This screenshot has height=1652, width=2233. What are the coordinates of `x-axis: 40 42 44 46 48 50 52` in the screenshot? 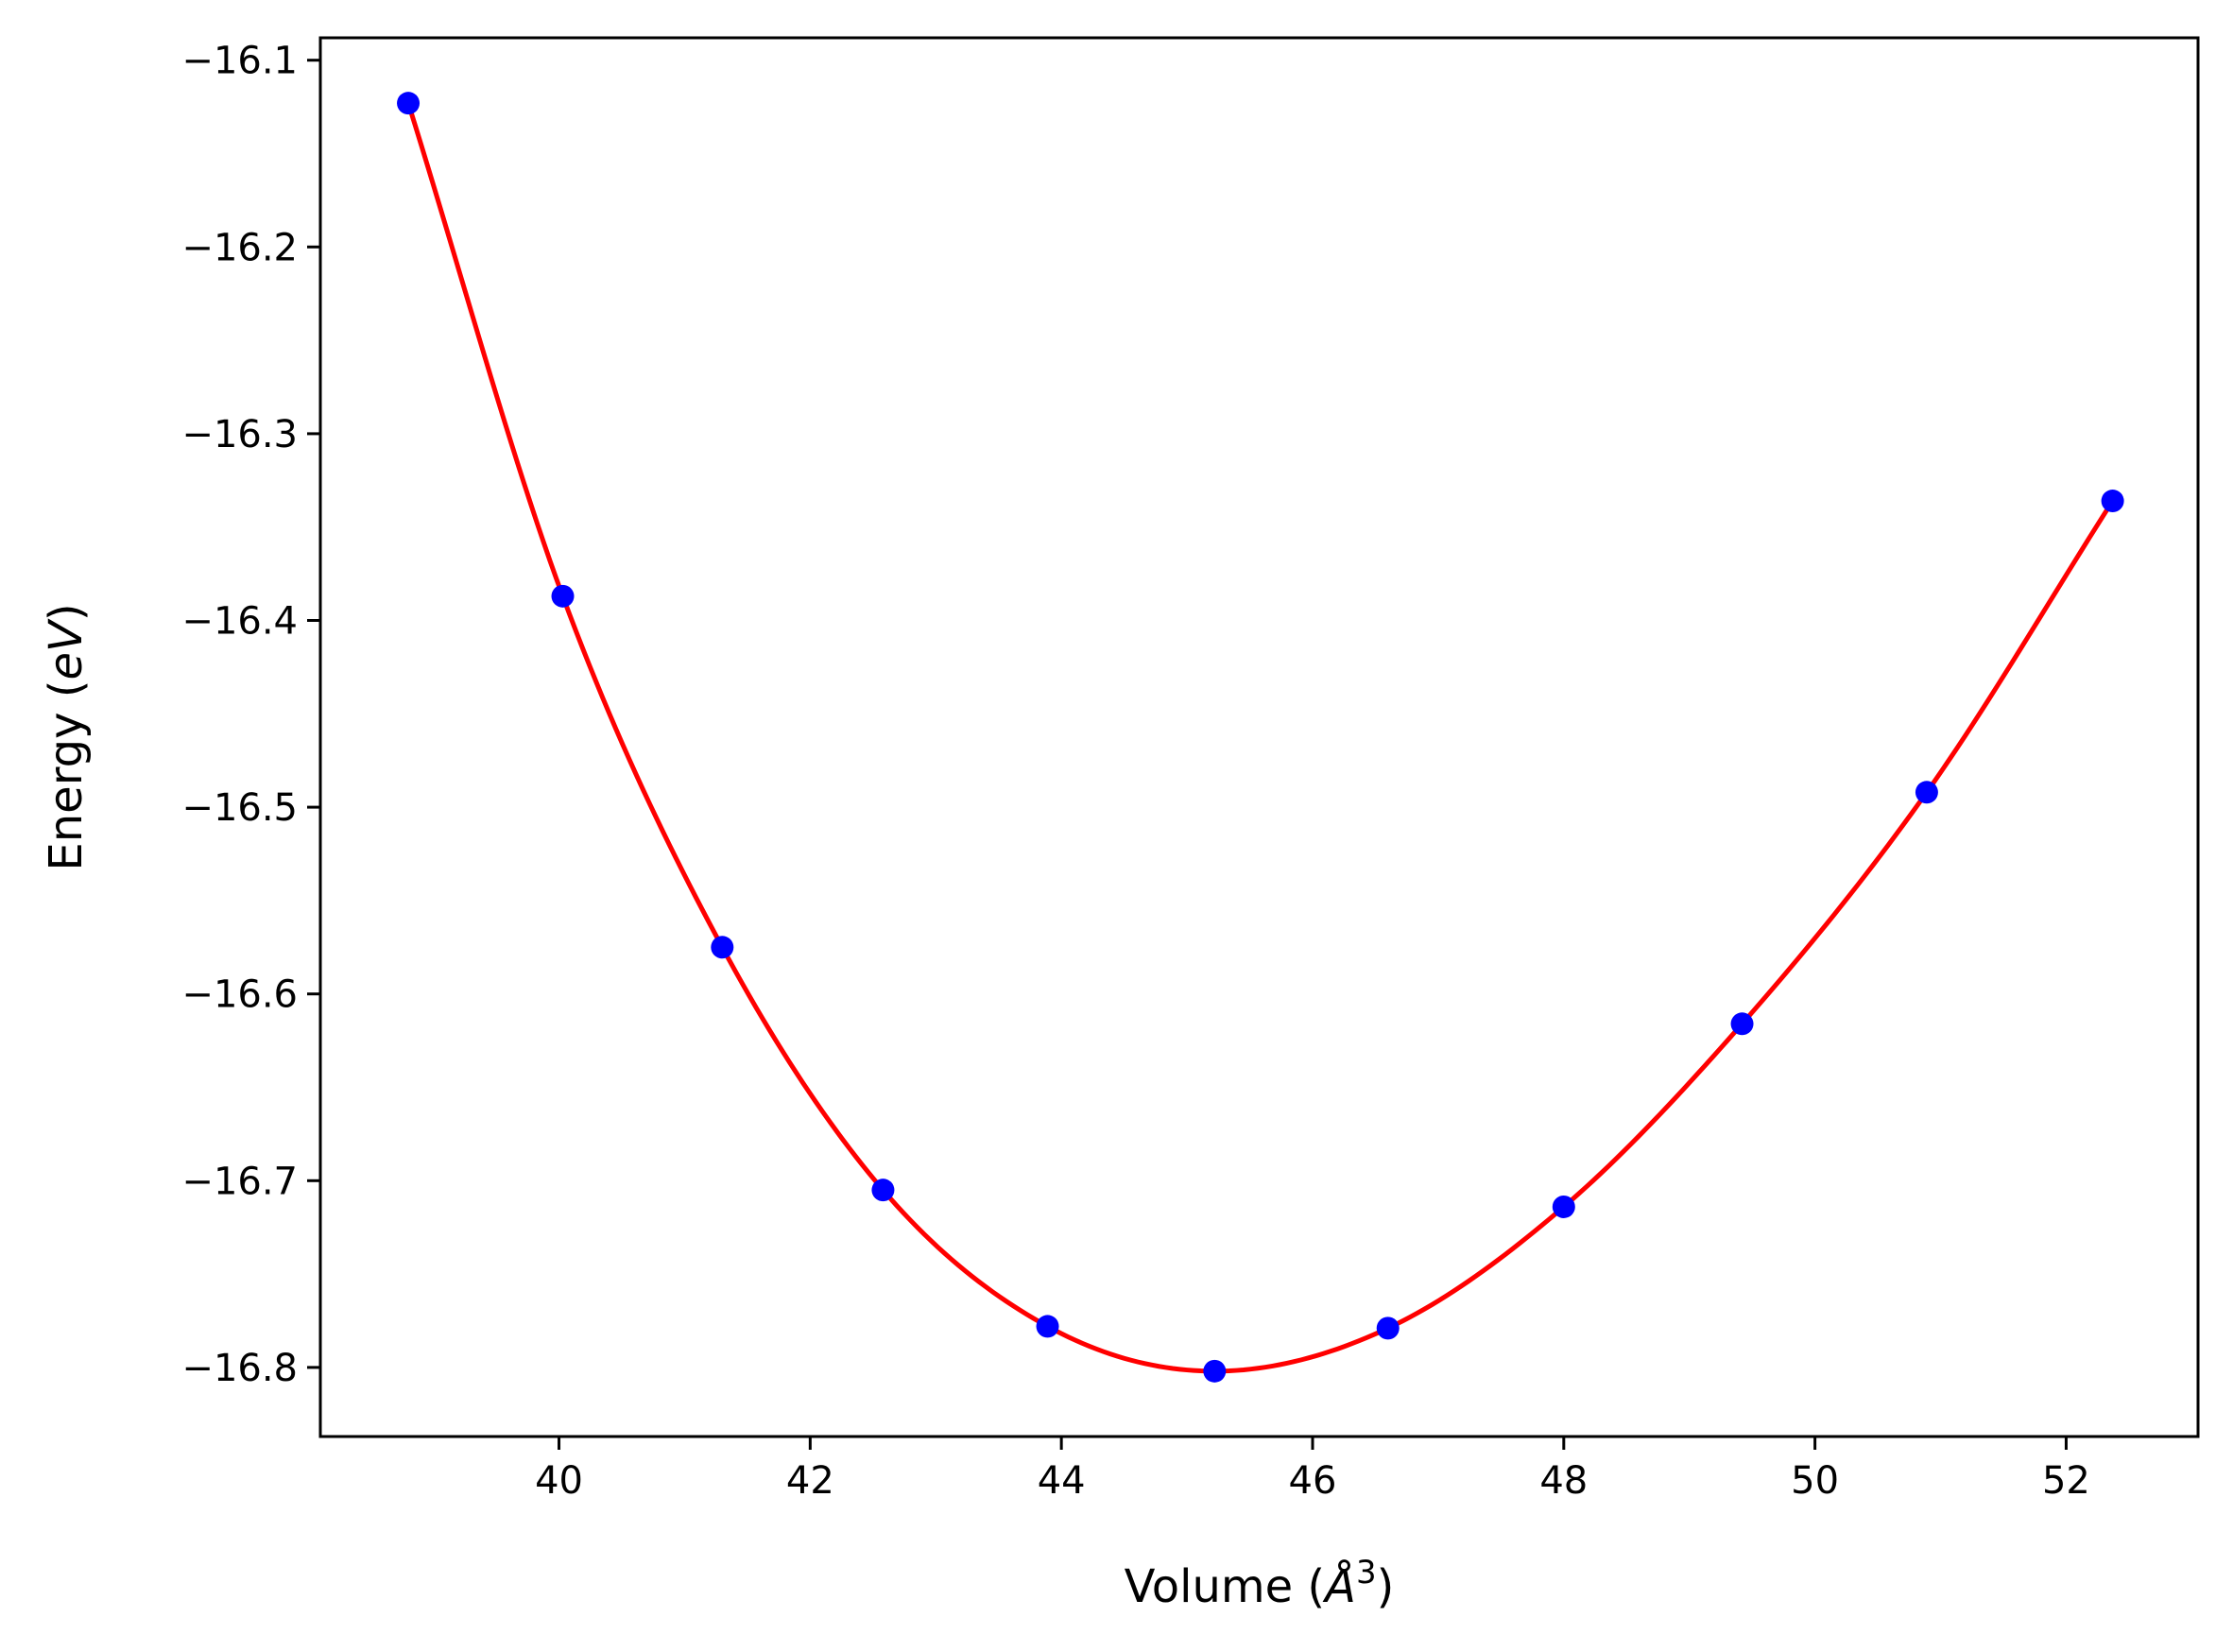 It's located at (1312, 1470).